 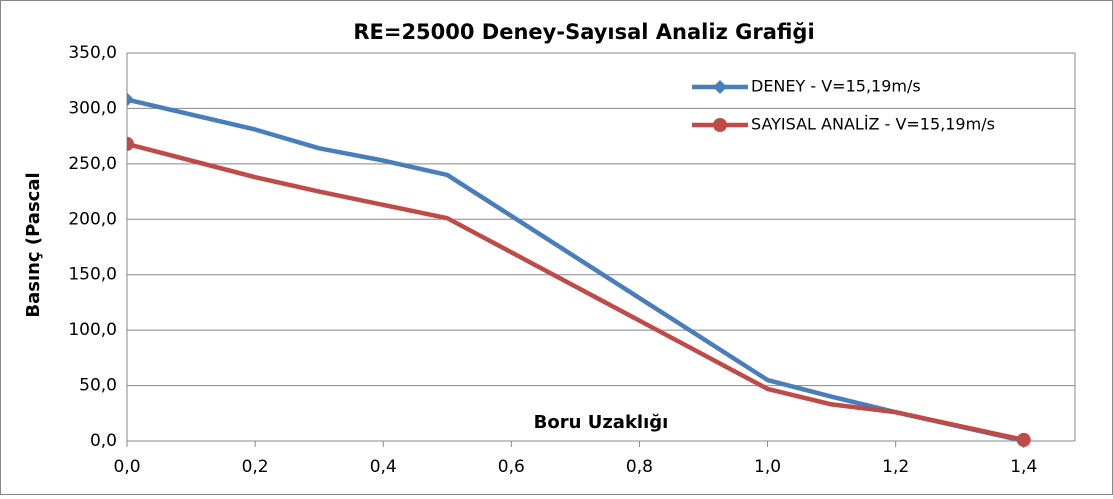 What do you see at coordinates (255, 467) in the screenshot?
I see `x-tick-label: 0,2` at bounding box center [255, 467].